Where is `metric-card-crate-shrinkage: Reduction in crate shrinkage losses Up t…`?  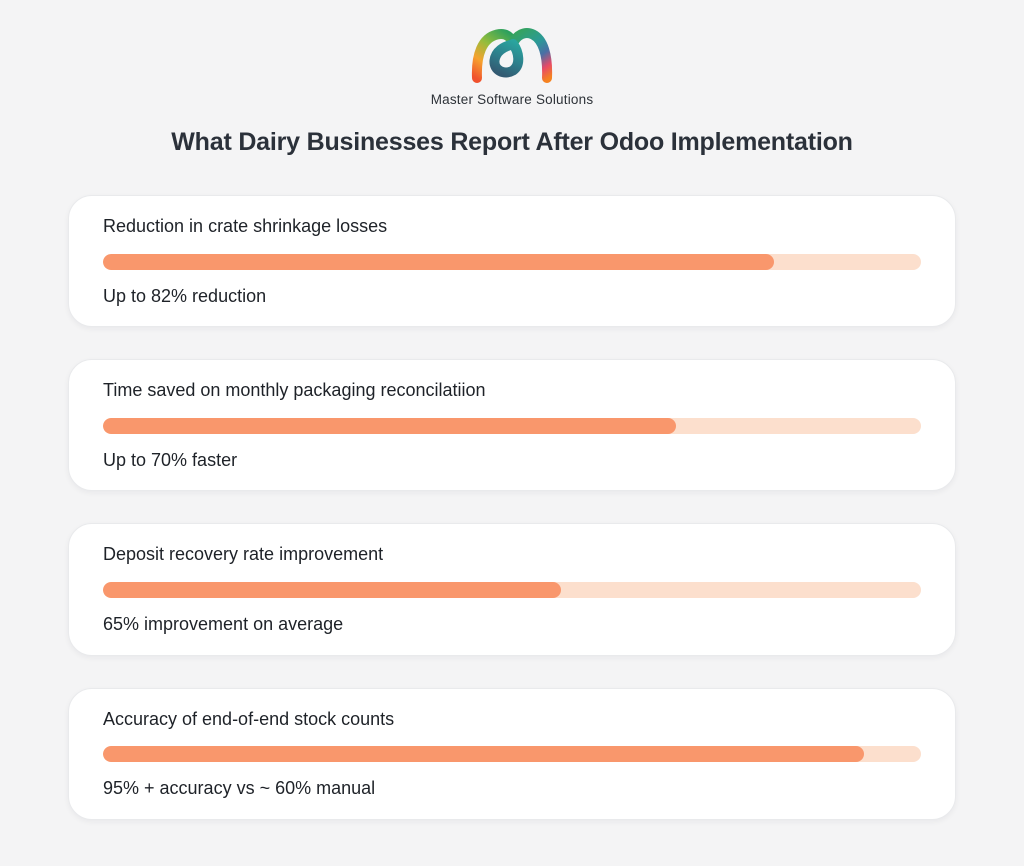
metric-card-crate-shrinkage: Reduction in crate shrinkage losses Up t… is located at coordinates (512, 261).